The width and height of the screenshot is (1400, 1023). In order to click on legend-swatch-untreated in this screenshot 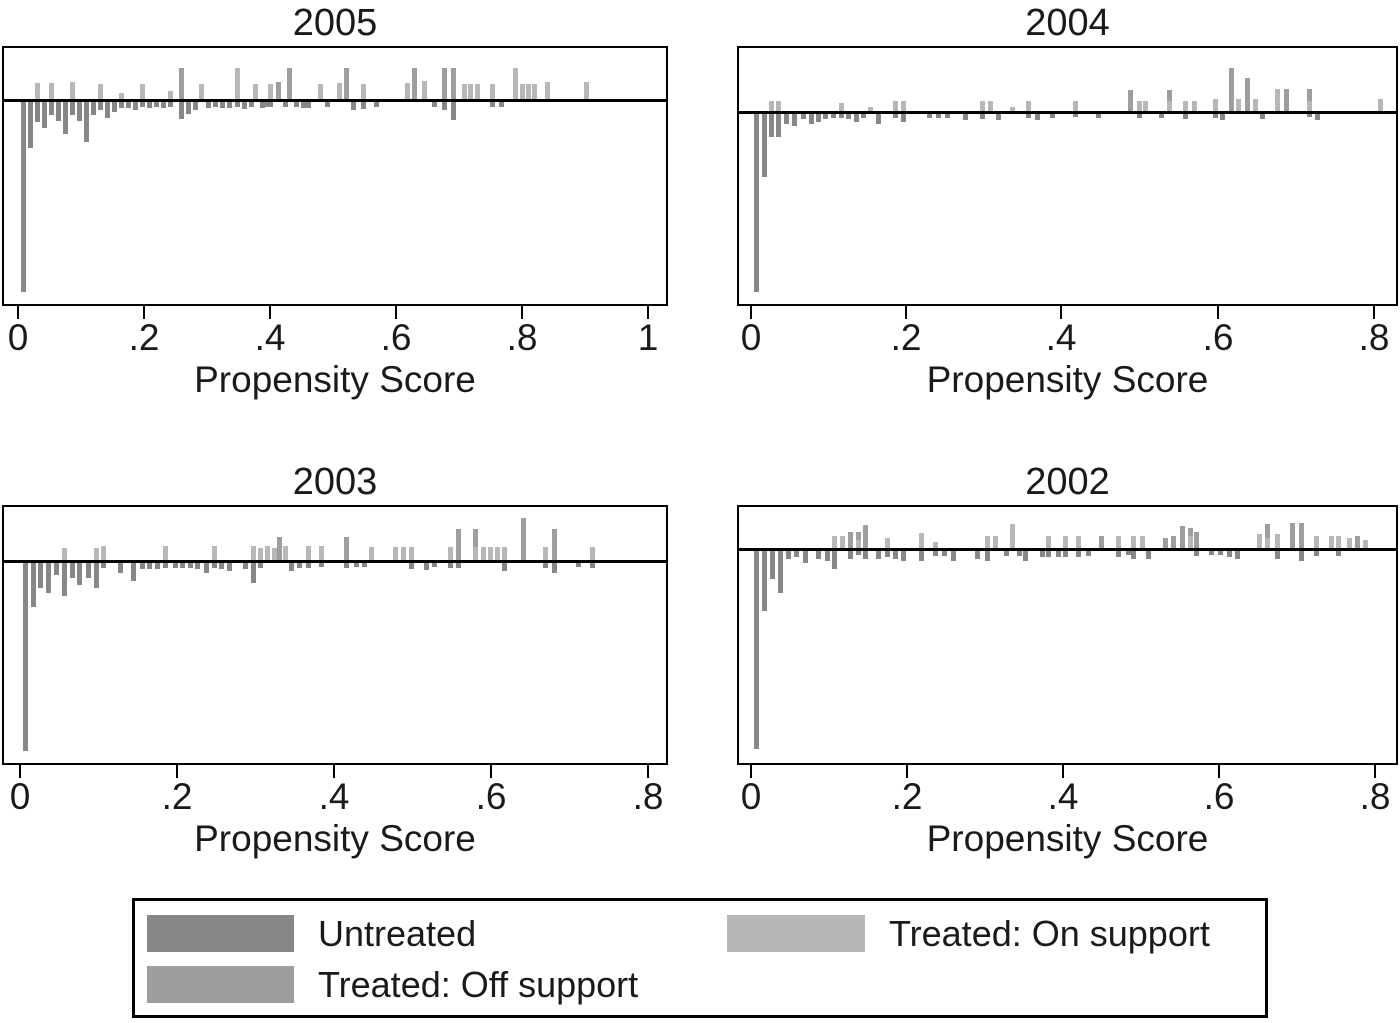, I will do `click(220, 933)`.